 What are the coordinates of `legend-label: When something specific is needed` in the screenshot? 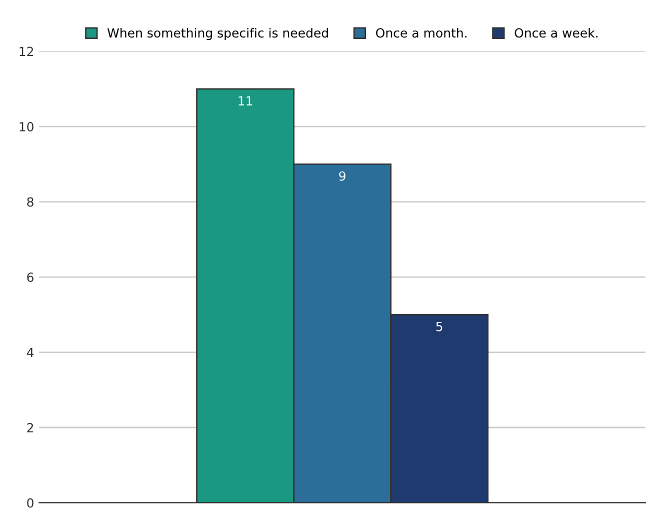 It's located at (217, 34).